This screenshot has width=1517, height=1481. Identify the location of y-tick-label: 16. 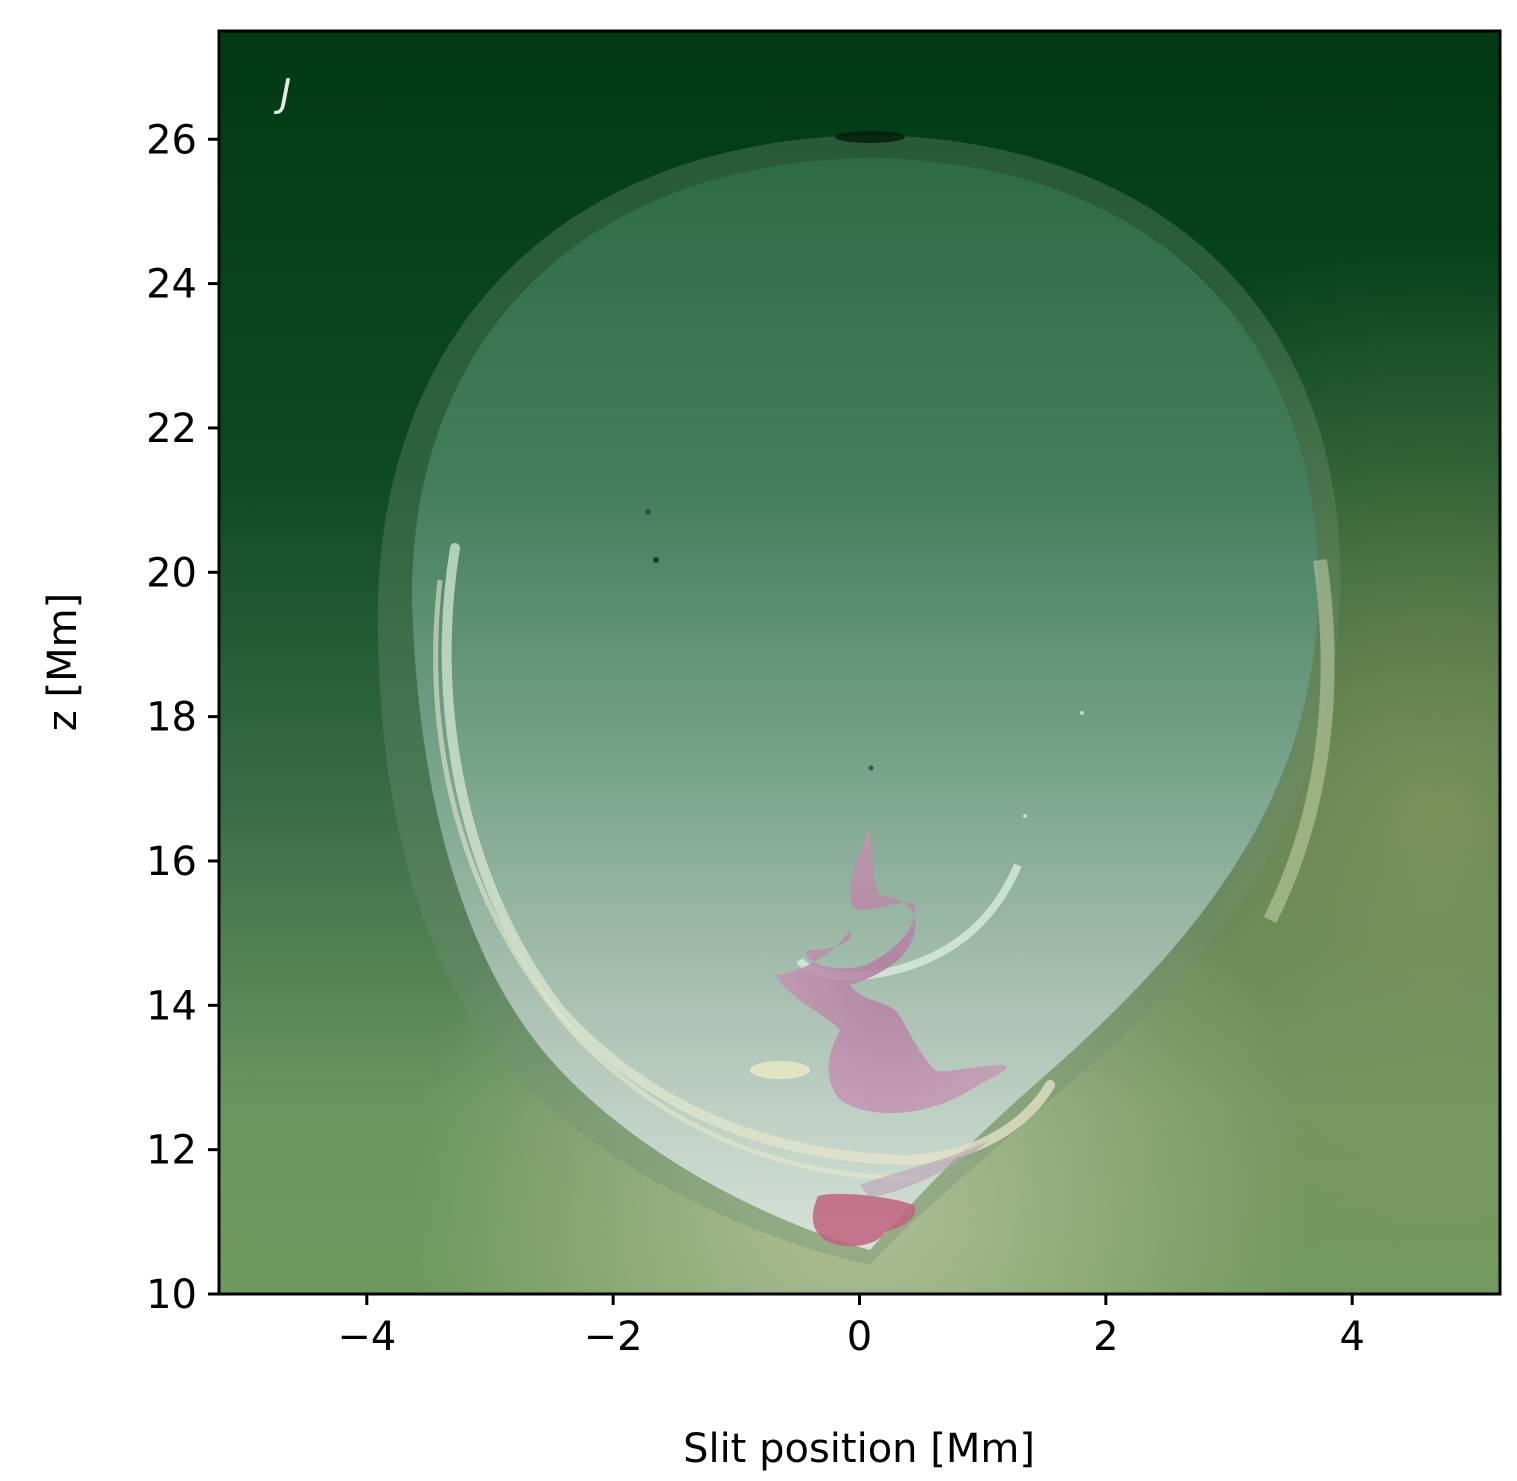
(171, 862).